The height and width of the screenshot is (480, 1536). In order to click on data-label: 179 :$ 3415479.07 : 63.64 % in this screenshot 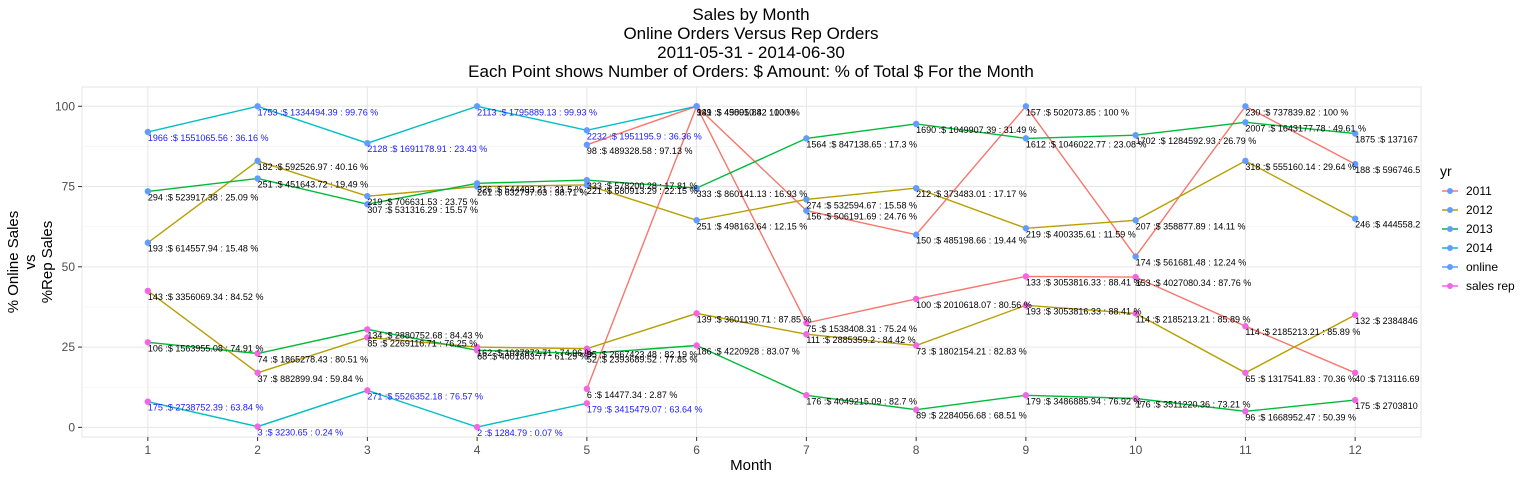, I will do `click(645, 409)`.